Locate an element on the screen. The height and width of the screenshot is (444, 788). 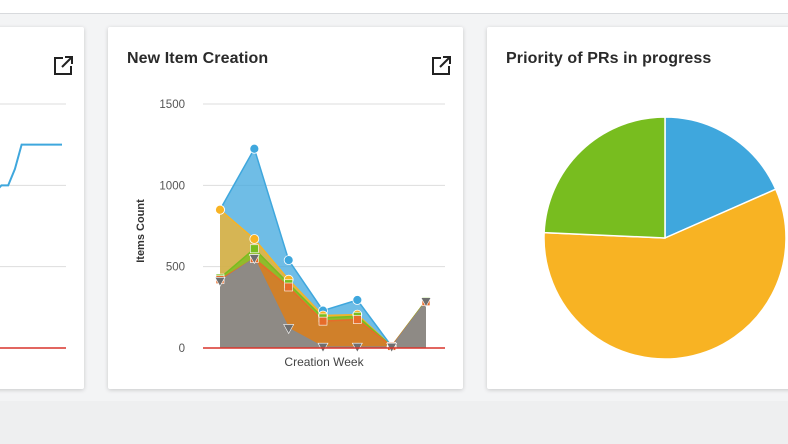
pie-slice-green is located at coordinates (604, 177).